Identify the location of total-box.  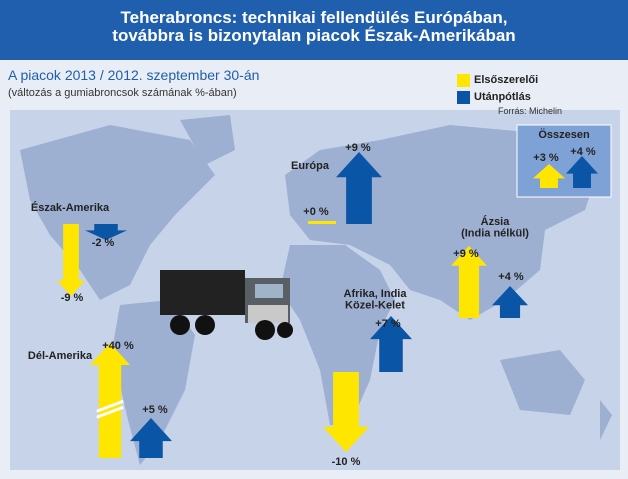
(564, 161).